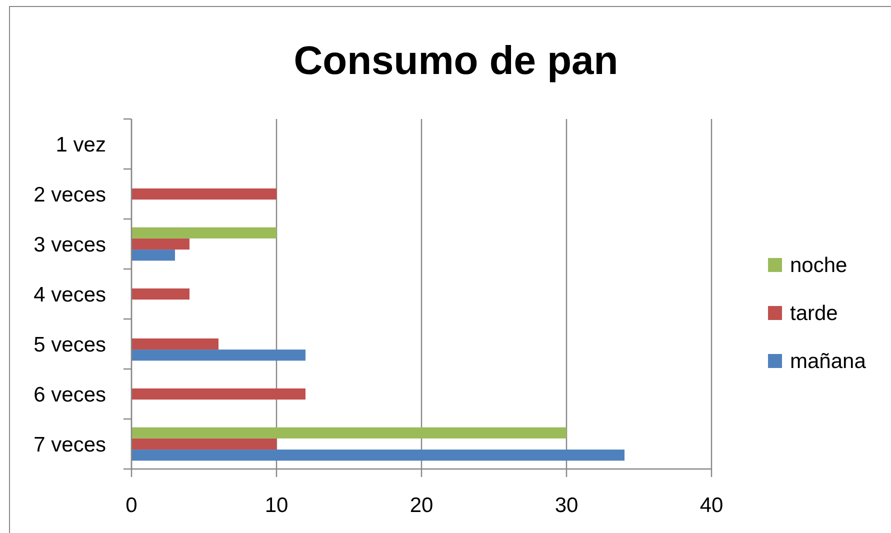  What do you see at coordinates (819, 265) in the screenshot?
I see `legend-label: noche` at bounding box center [819, 265].